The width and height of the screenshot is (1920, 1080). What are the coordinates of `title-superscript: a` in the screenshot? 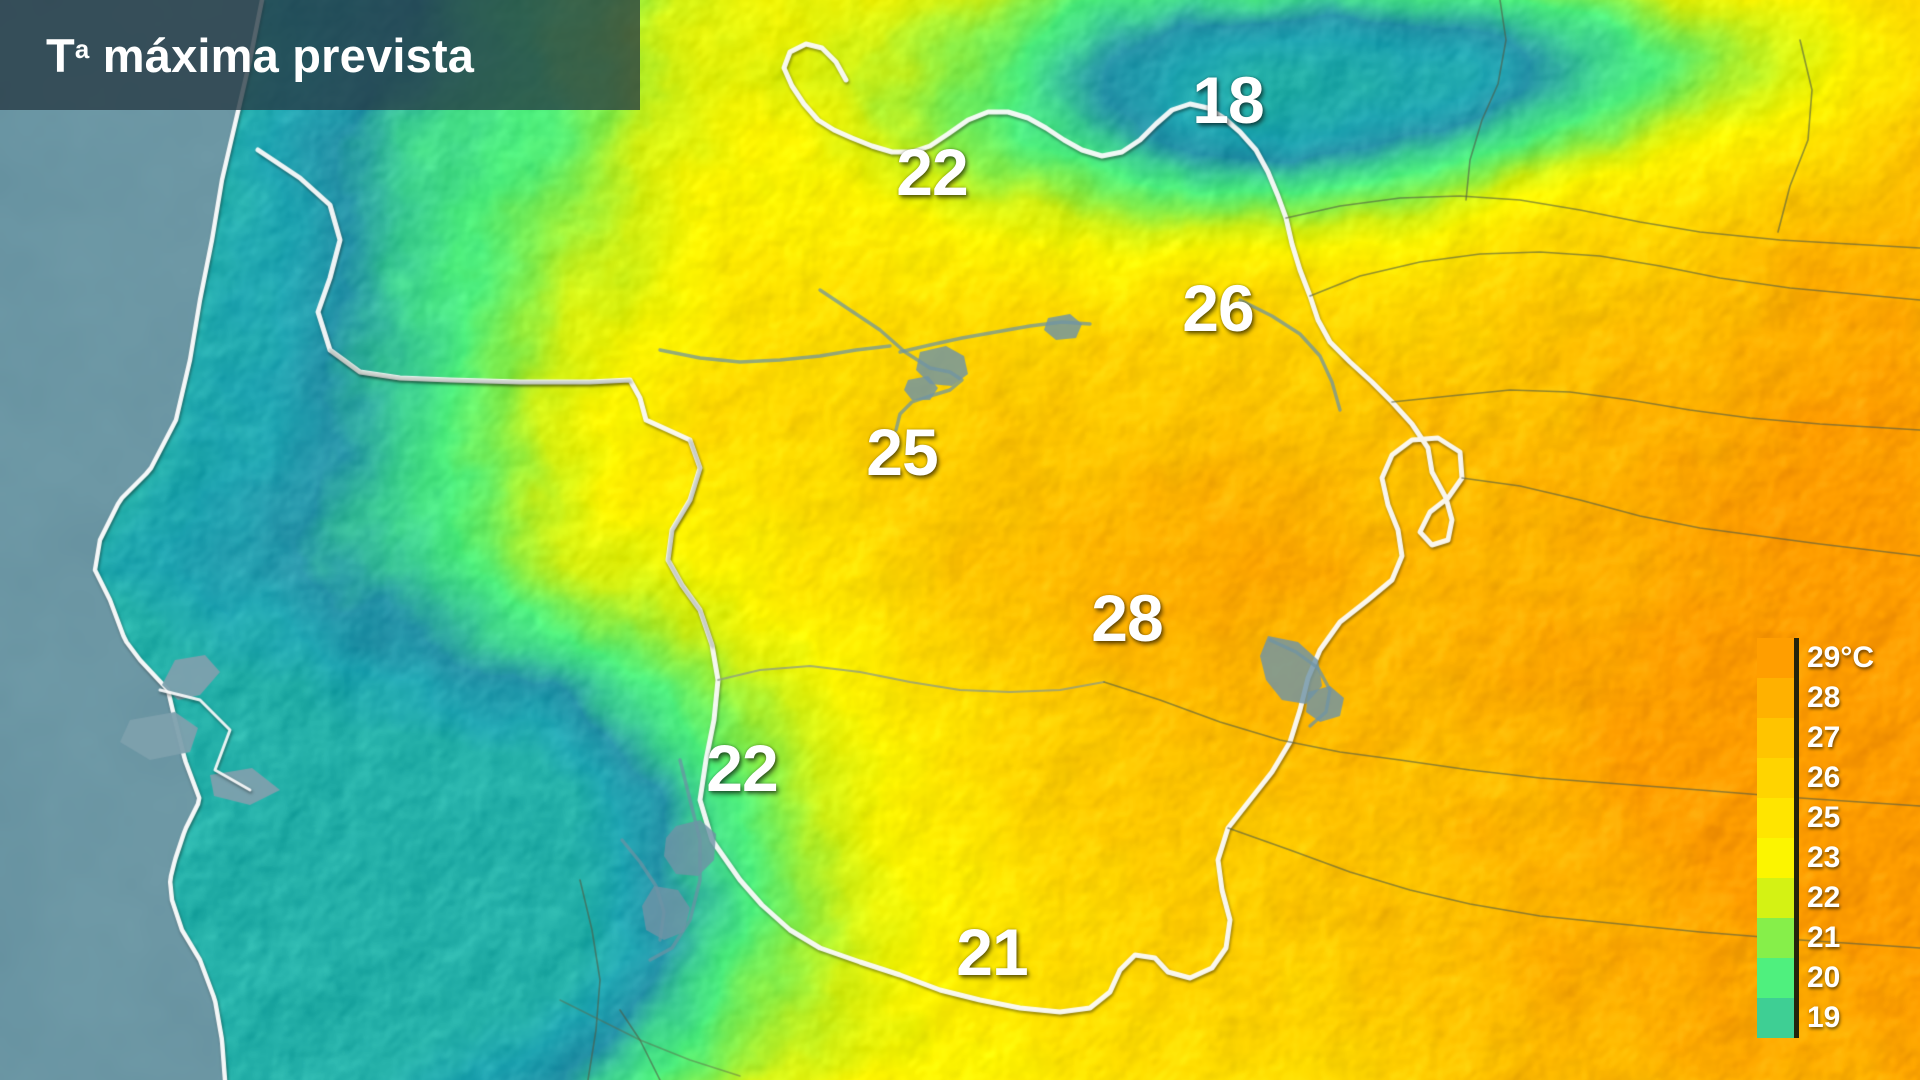 It's located at (82, 49).